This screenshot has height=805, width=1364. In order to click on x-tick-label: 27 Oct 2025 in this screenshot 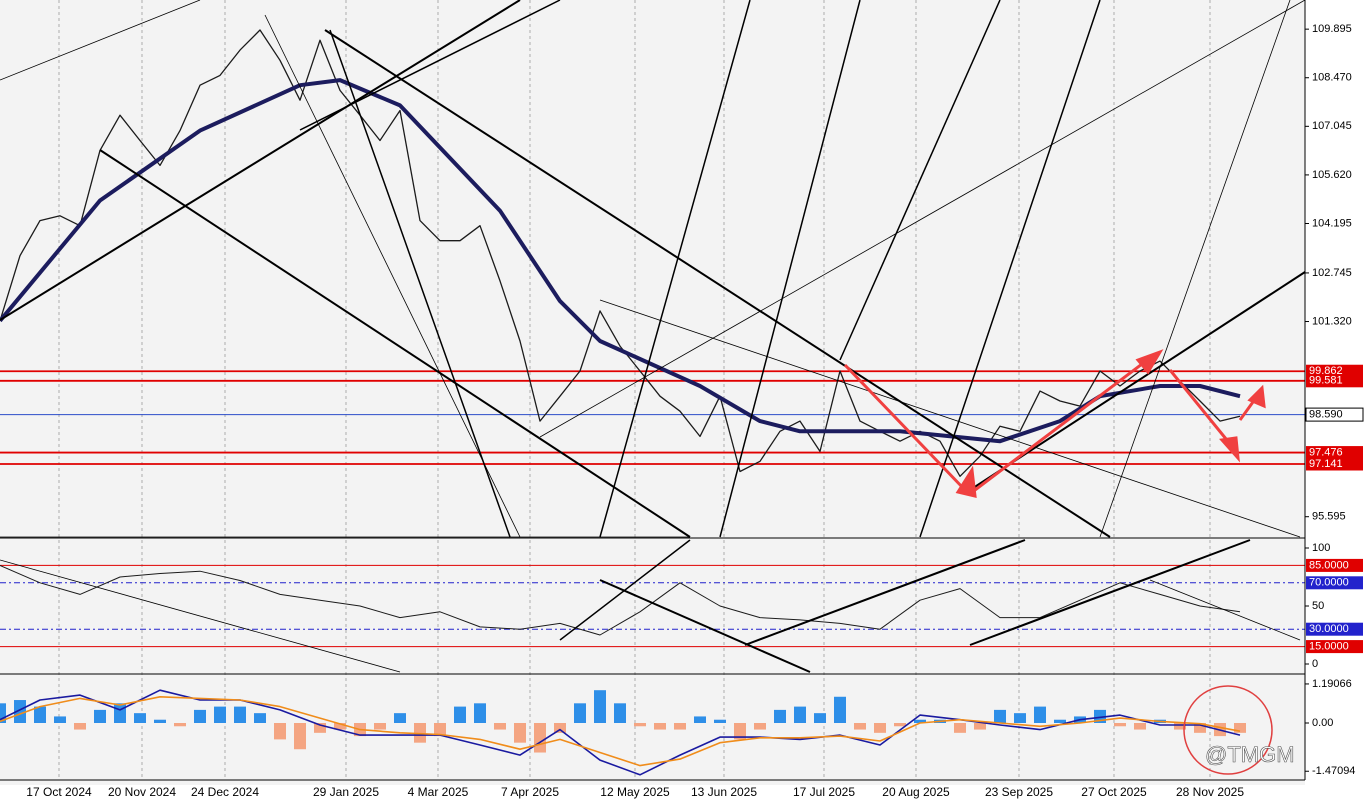, I will do `click(1114, 792)`.